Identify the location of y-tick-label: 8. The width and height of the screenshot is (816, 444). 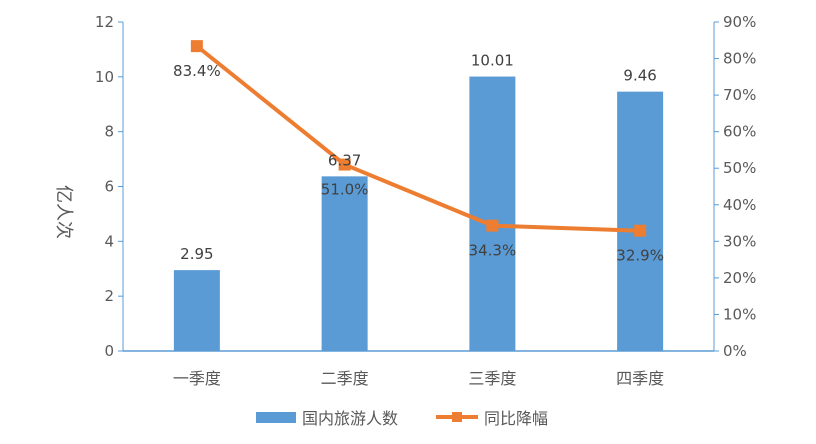
(109, 132).